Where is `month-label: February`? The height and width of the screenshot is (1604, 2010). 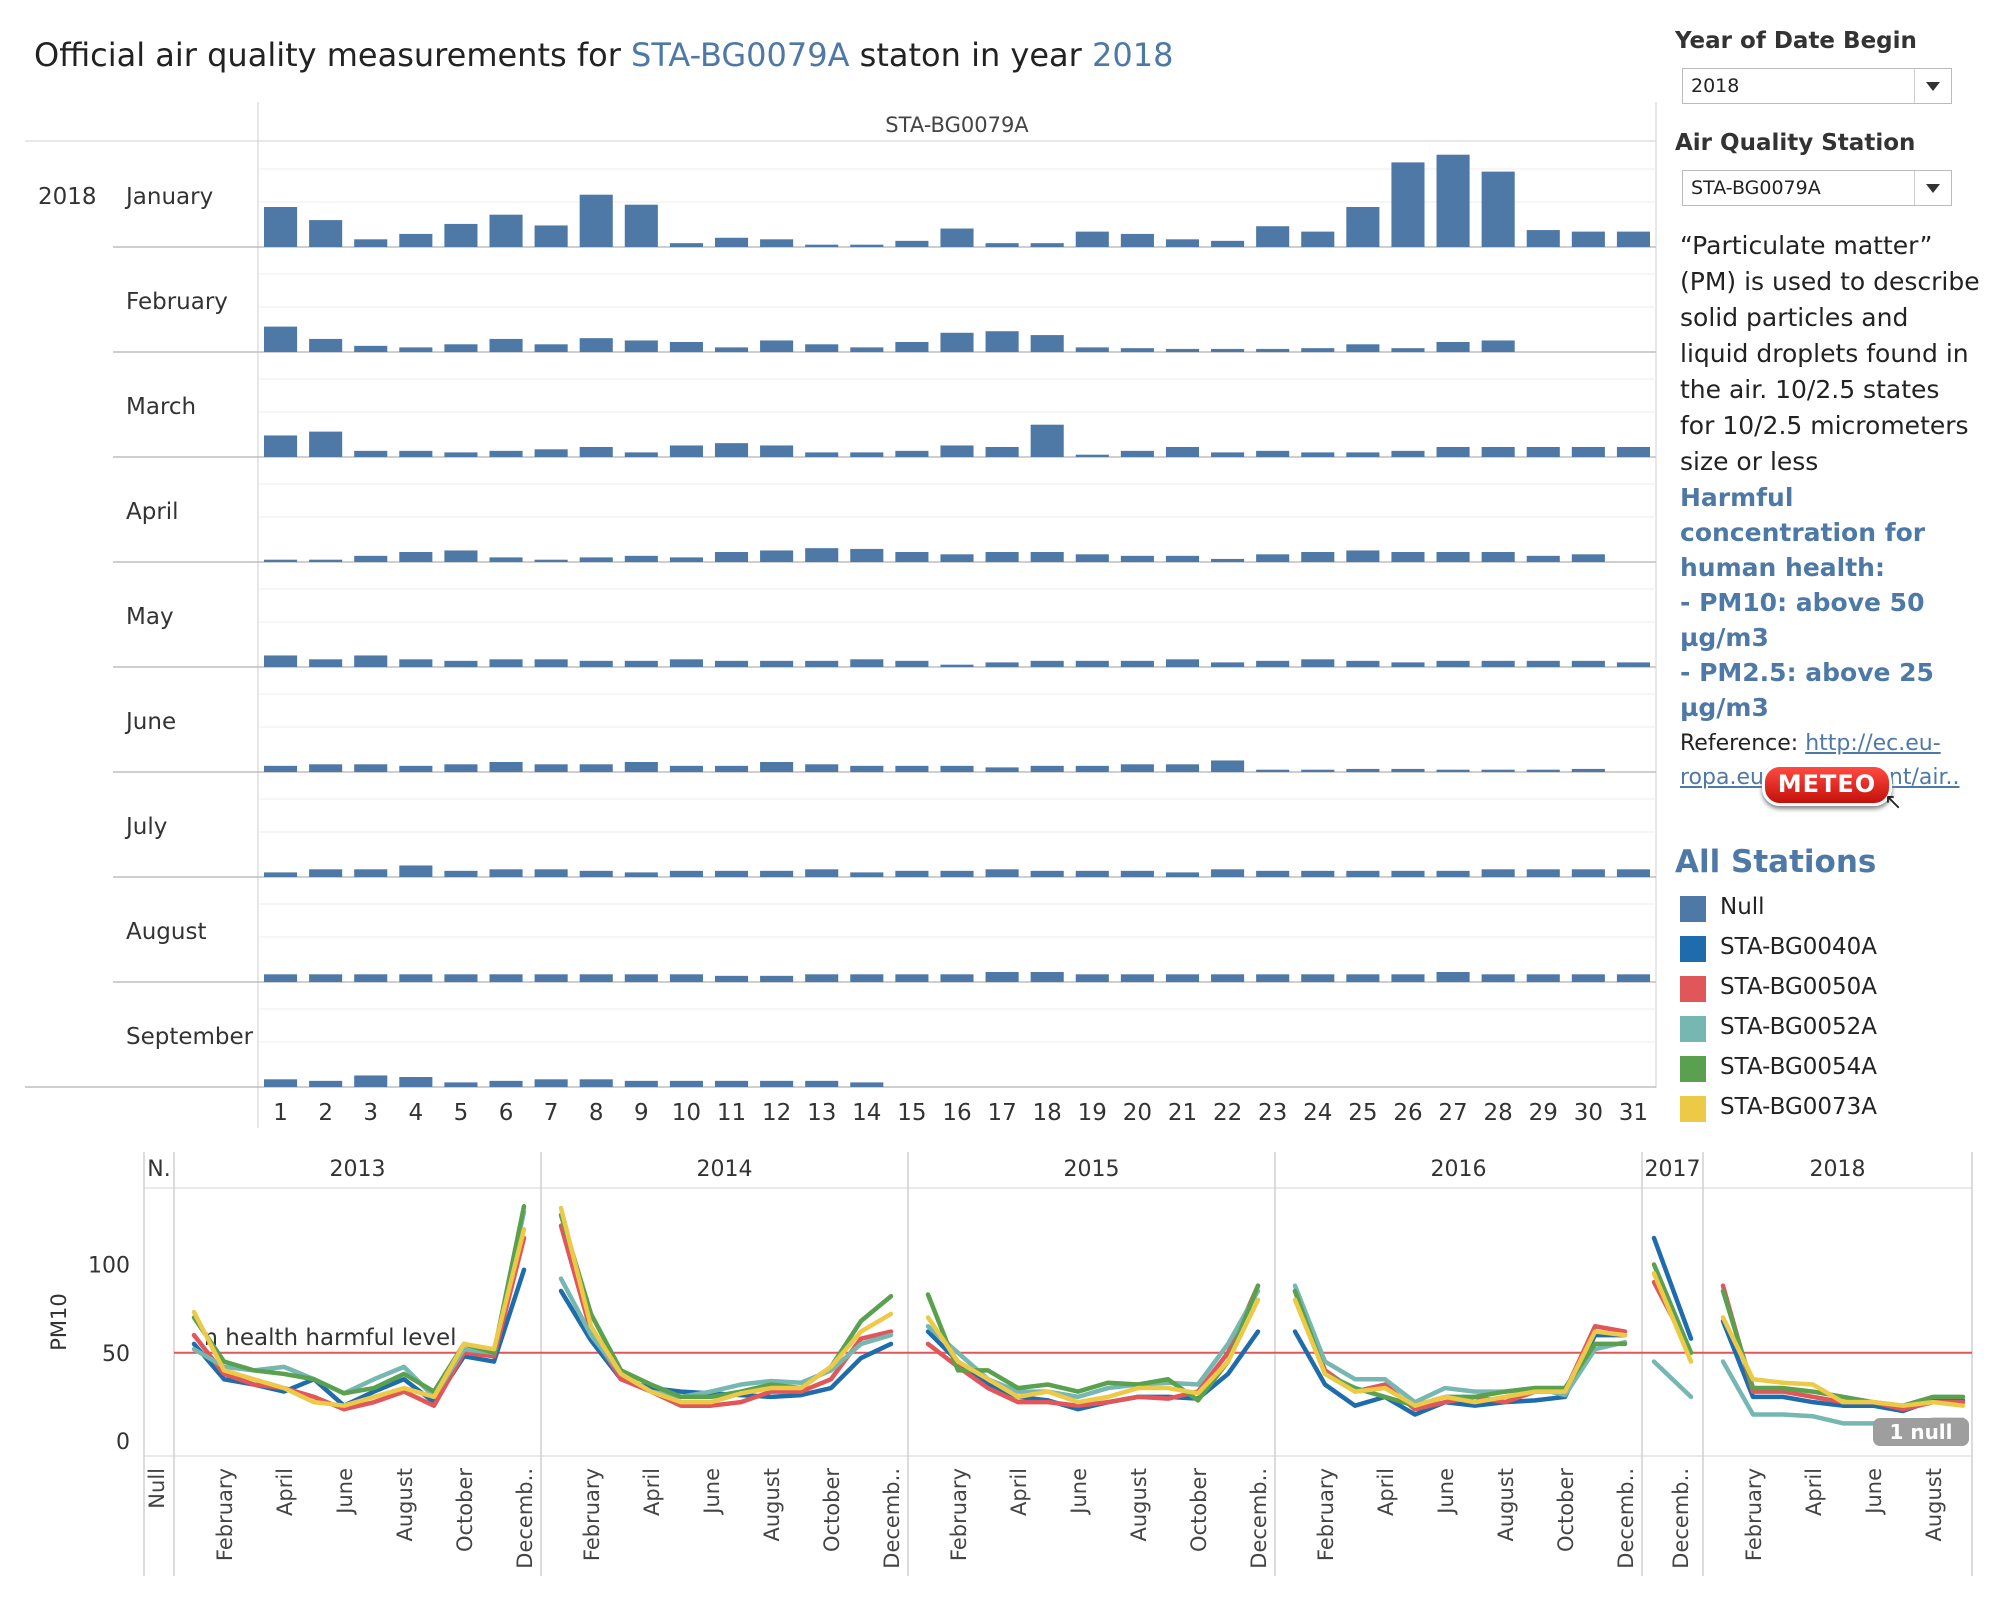
month-label: February is located at coordinates (177, 302).